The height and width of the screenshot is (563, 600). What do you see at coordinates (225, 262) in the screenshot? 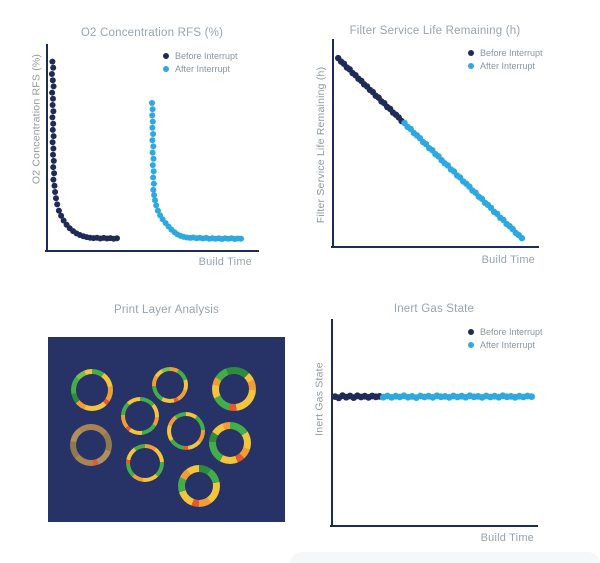
I see `o2-x-axis-label: Build Time` at bounding box center [225, 262].